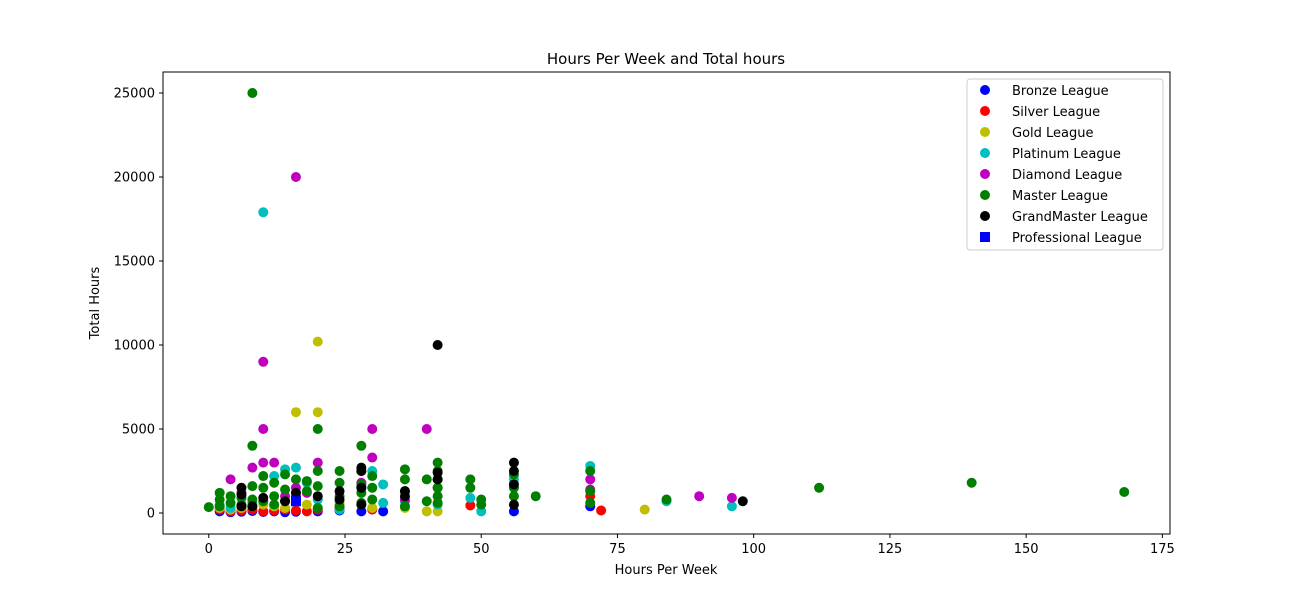 Image resolution: width=1300 pixels, height=600 pixels. Describe the element at coordinates (295, 501) in the screenshot. I see `professional-league-point` at that location.